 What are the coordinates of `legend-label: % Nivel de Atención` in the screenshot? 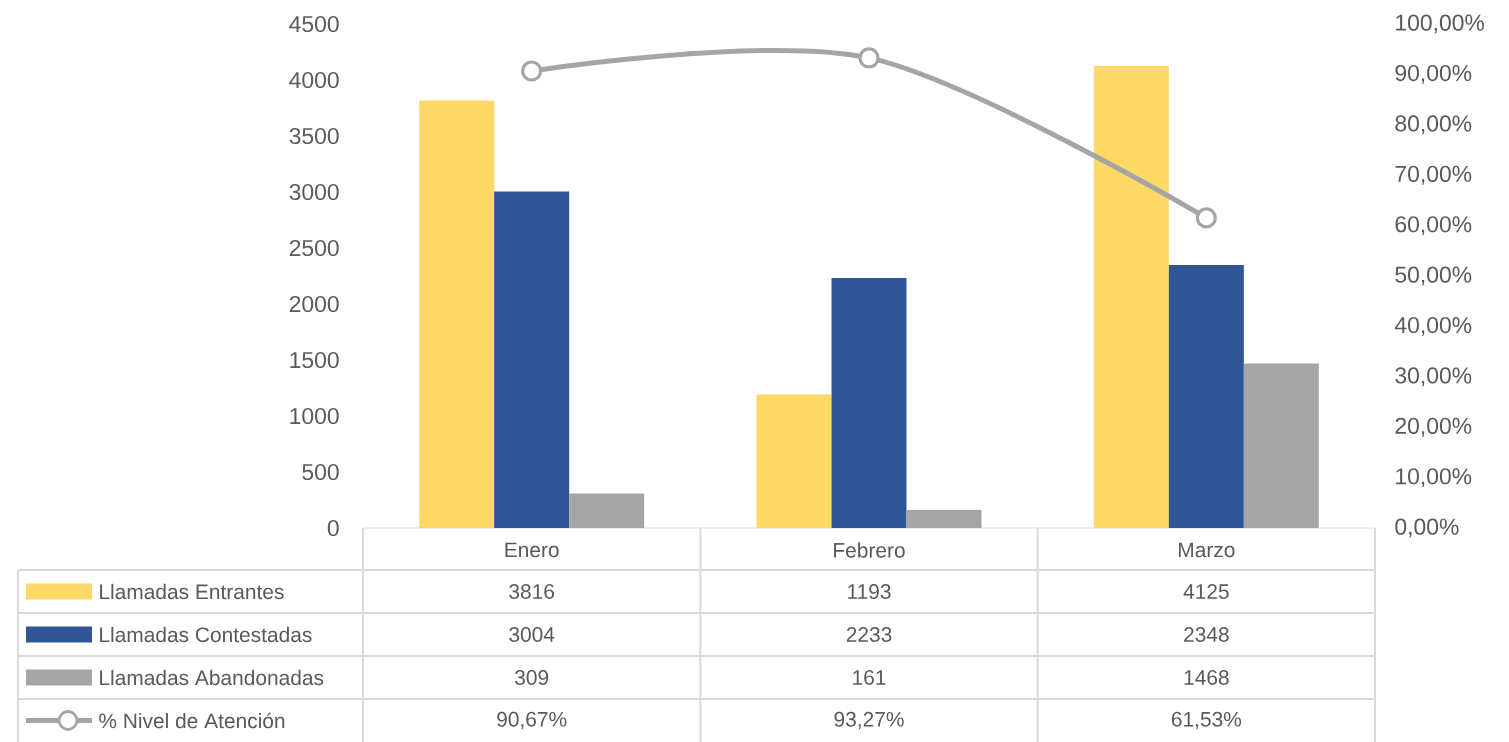 It's located at (192, 720).